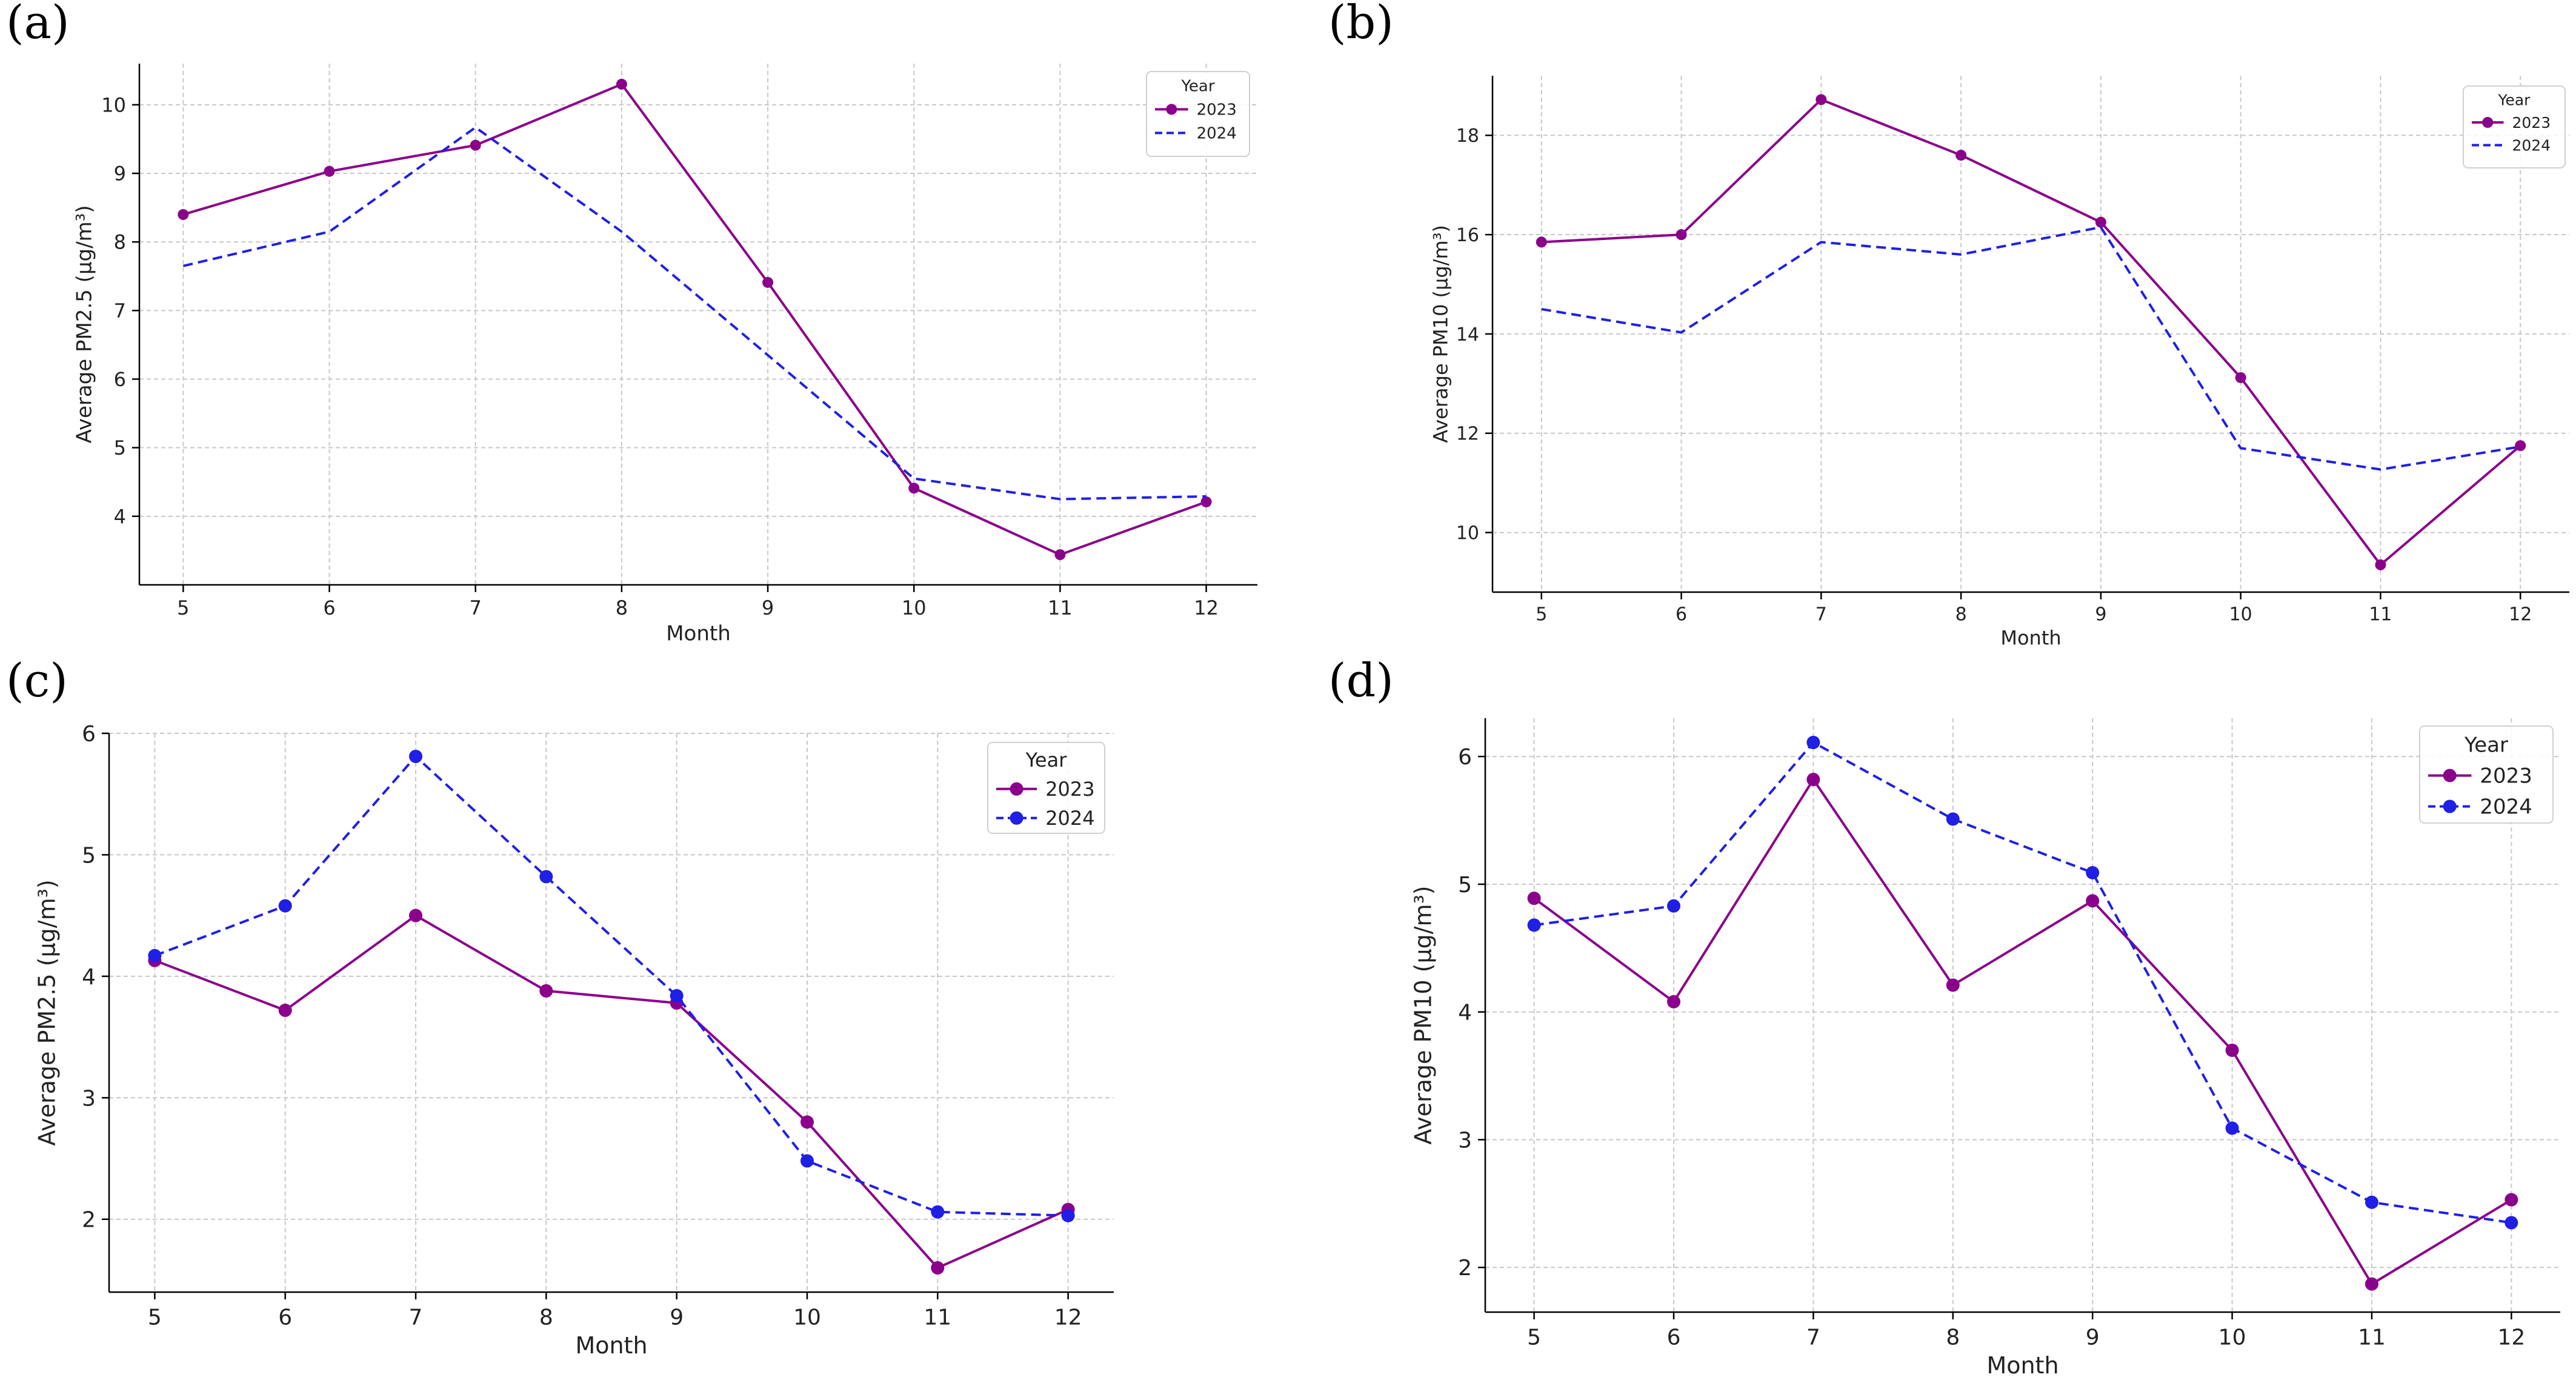 This screenshot has height=1380, width=2576. What do you see at coordinates (2506, 807) in the screenshot?
I see `chart-d-legend-entry-2024: 2024` at bounding box center [2506, 807].